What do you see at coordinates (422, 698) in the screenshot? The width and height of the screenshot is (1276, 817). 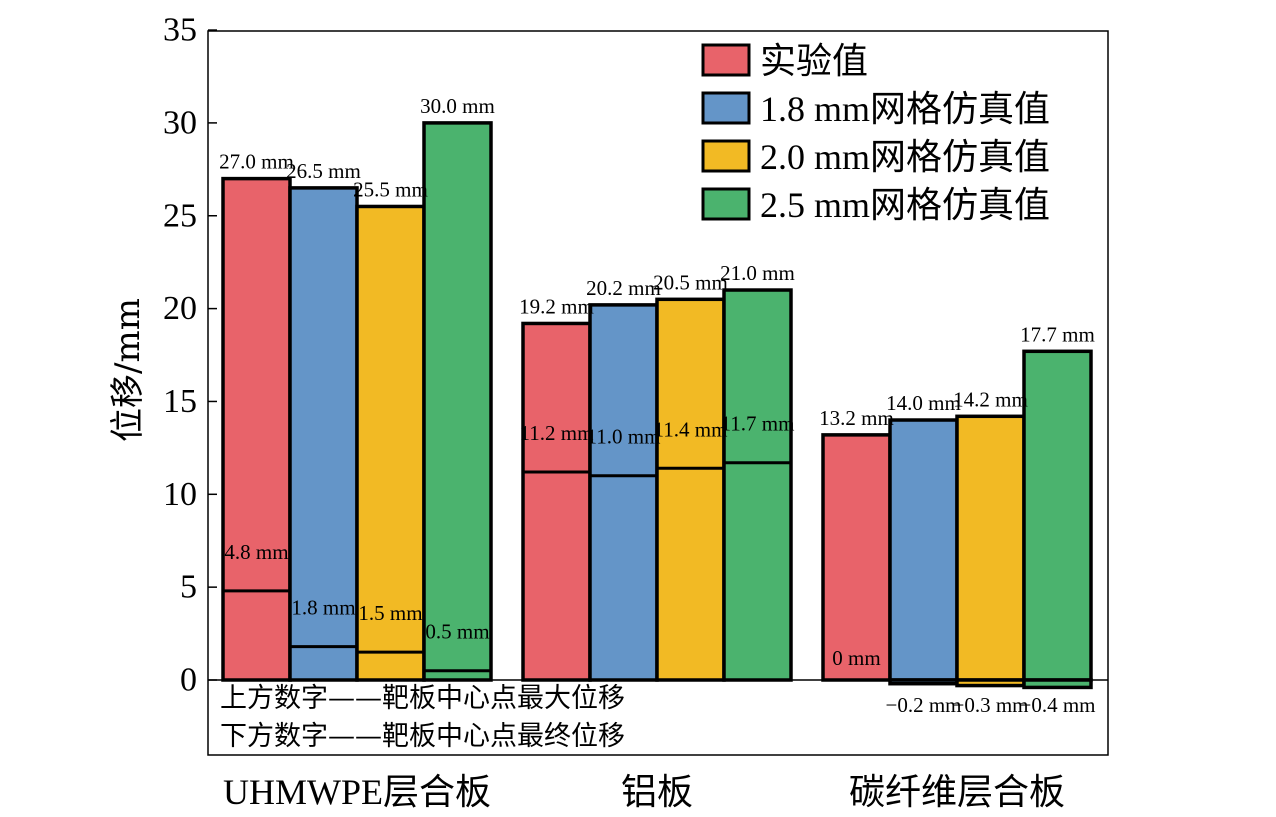 I see `annotation-top-numbers: 上方数字——靶板中心点最大位移` at bounding box center [422, 698].